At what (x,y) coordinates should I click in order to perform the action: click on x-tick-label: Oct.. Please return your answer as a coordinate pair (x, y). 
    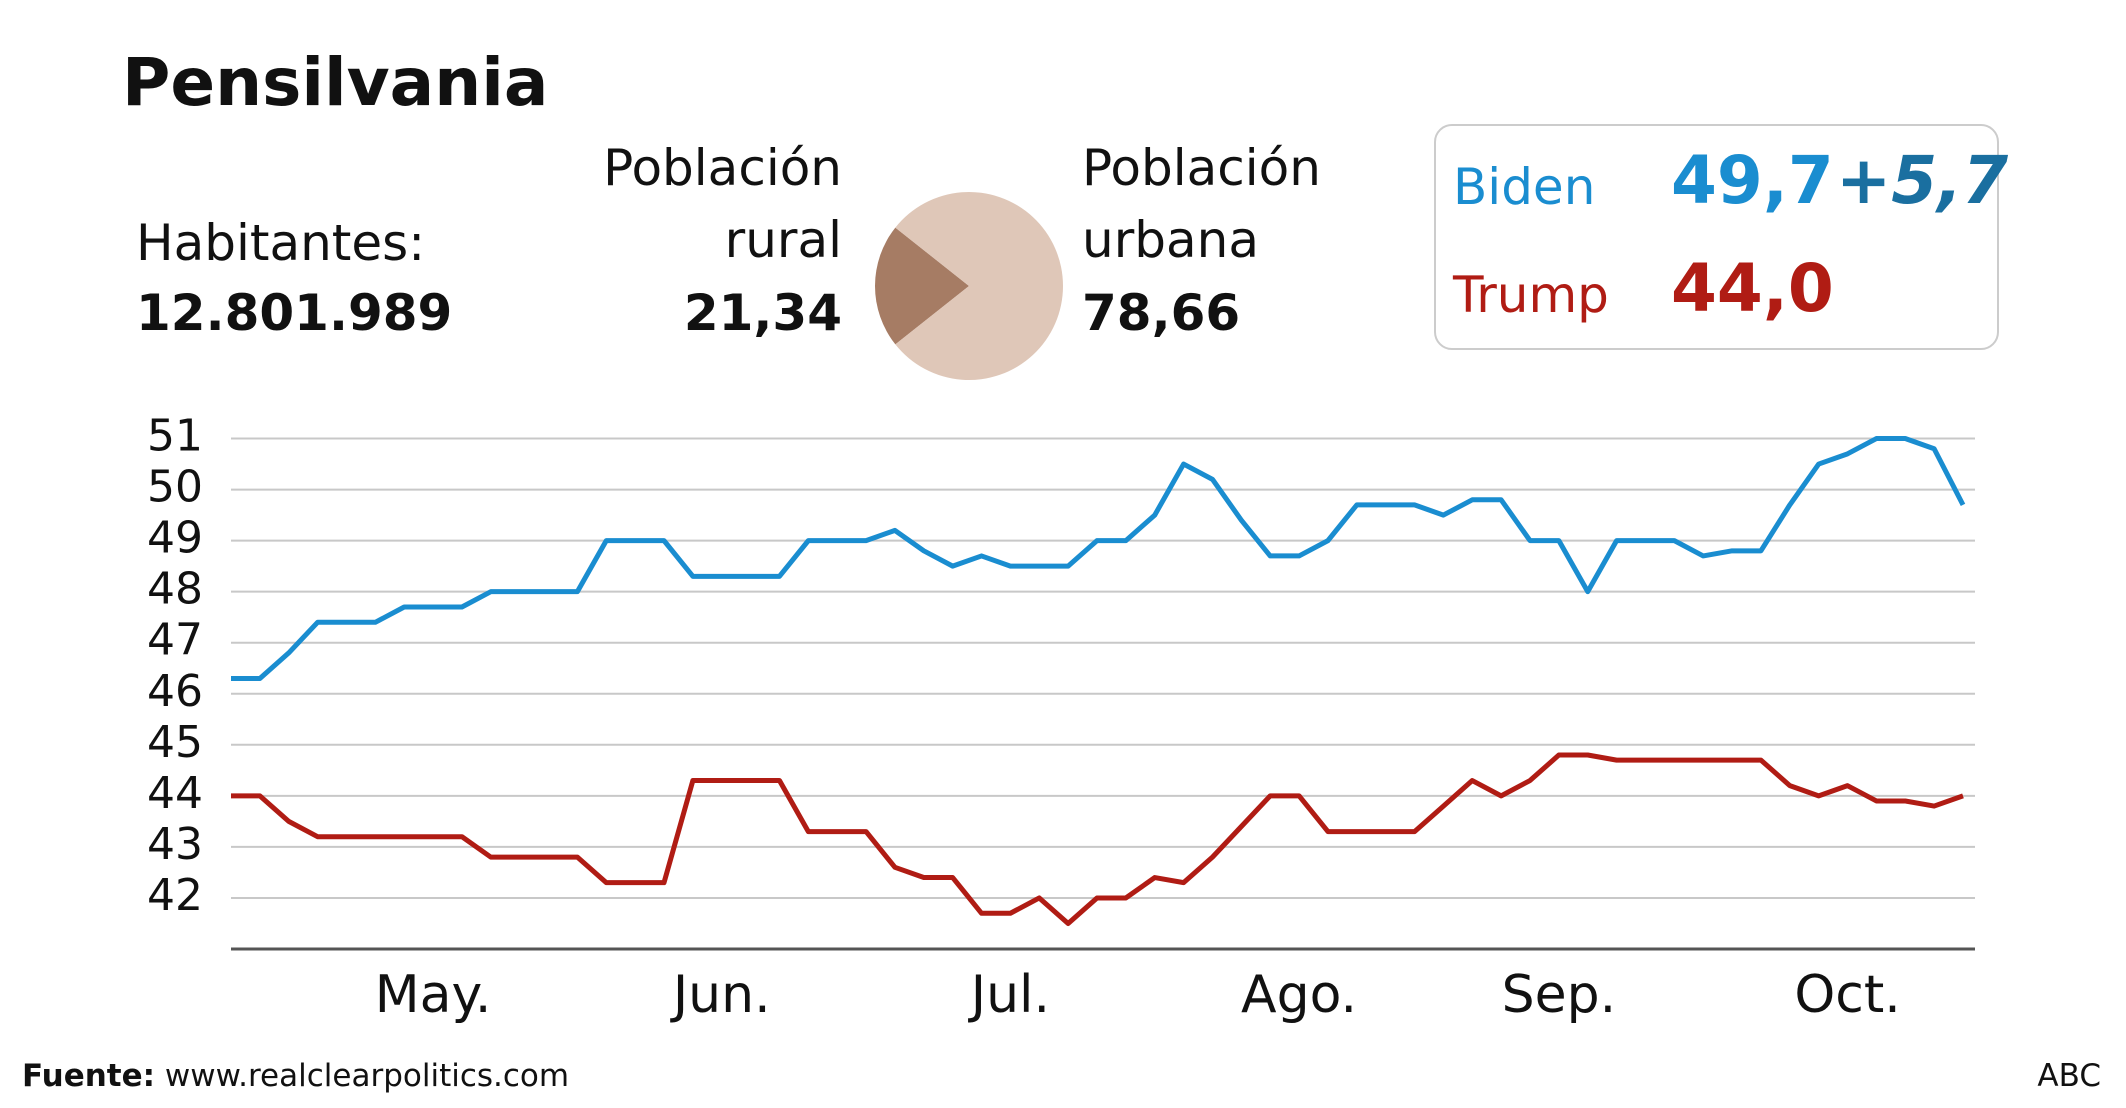
    Looking at the image, I should click on (1847, 995).